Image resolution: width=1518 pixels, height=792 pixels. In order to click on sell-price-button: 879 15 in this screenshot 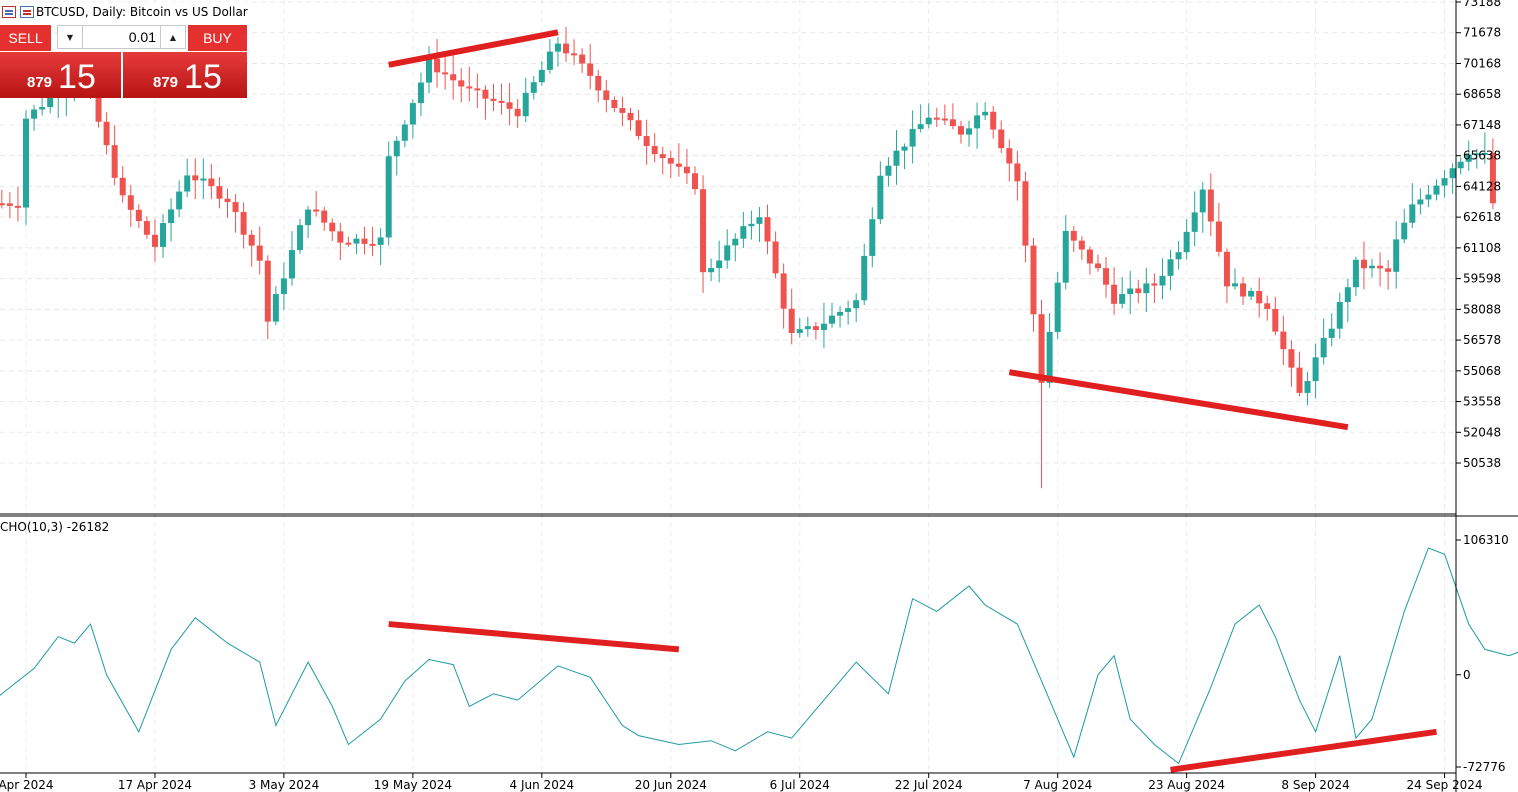, I will do `click(60, 75)`.